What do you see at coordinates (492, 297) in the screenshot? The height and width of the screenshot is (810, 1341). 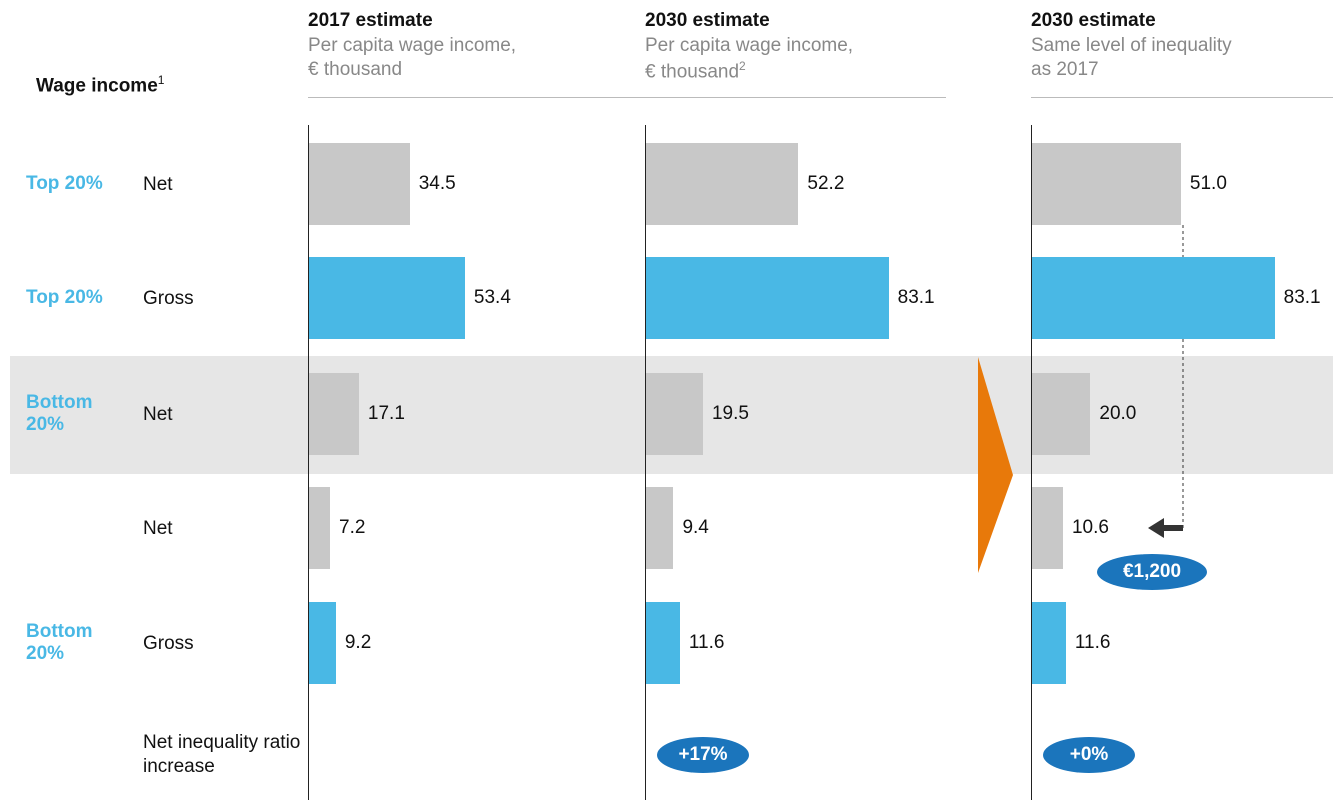 I see `value-label: 53.4` at bounding box center [492, 297].